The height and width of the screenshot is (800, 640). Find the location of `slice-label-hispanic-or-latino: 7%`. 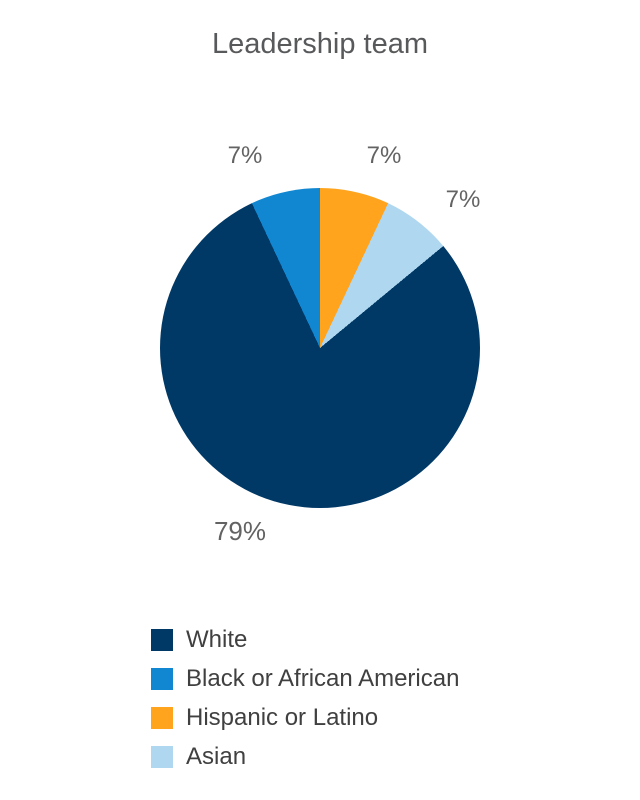

slice-label-hispanic-or-latino: 7% is located at coordinates (384, 155).